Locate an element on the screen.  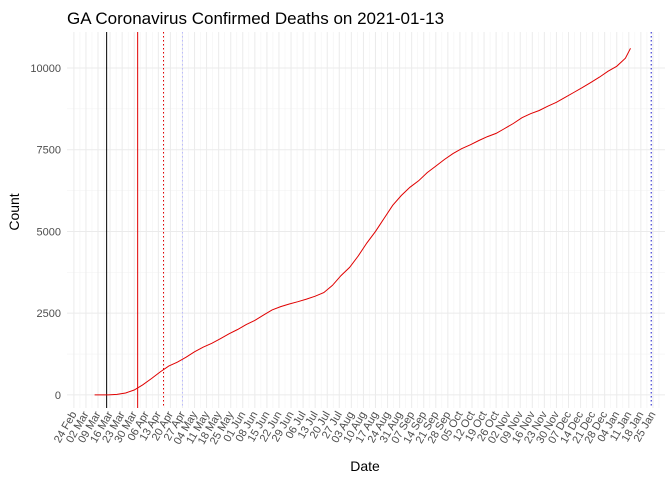
y-axis-title: Count is located at coordinates (14, 211).